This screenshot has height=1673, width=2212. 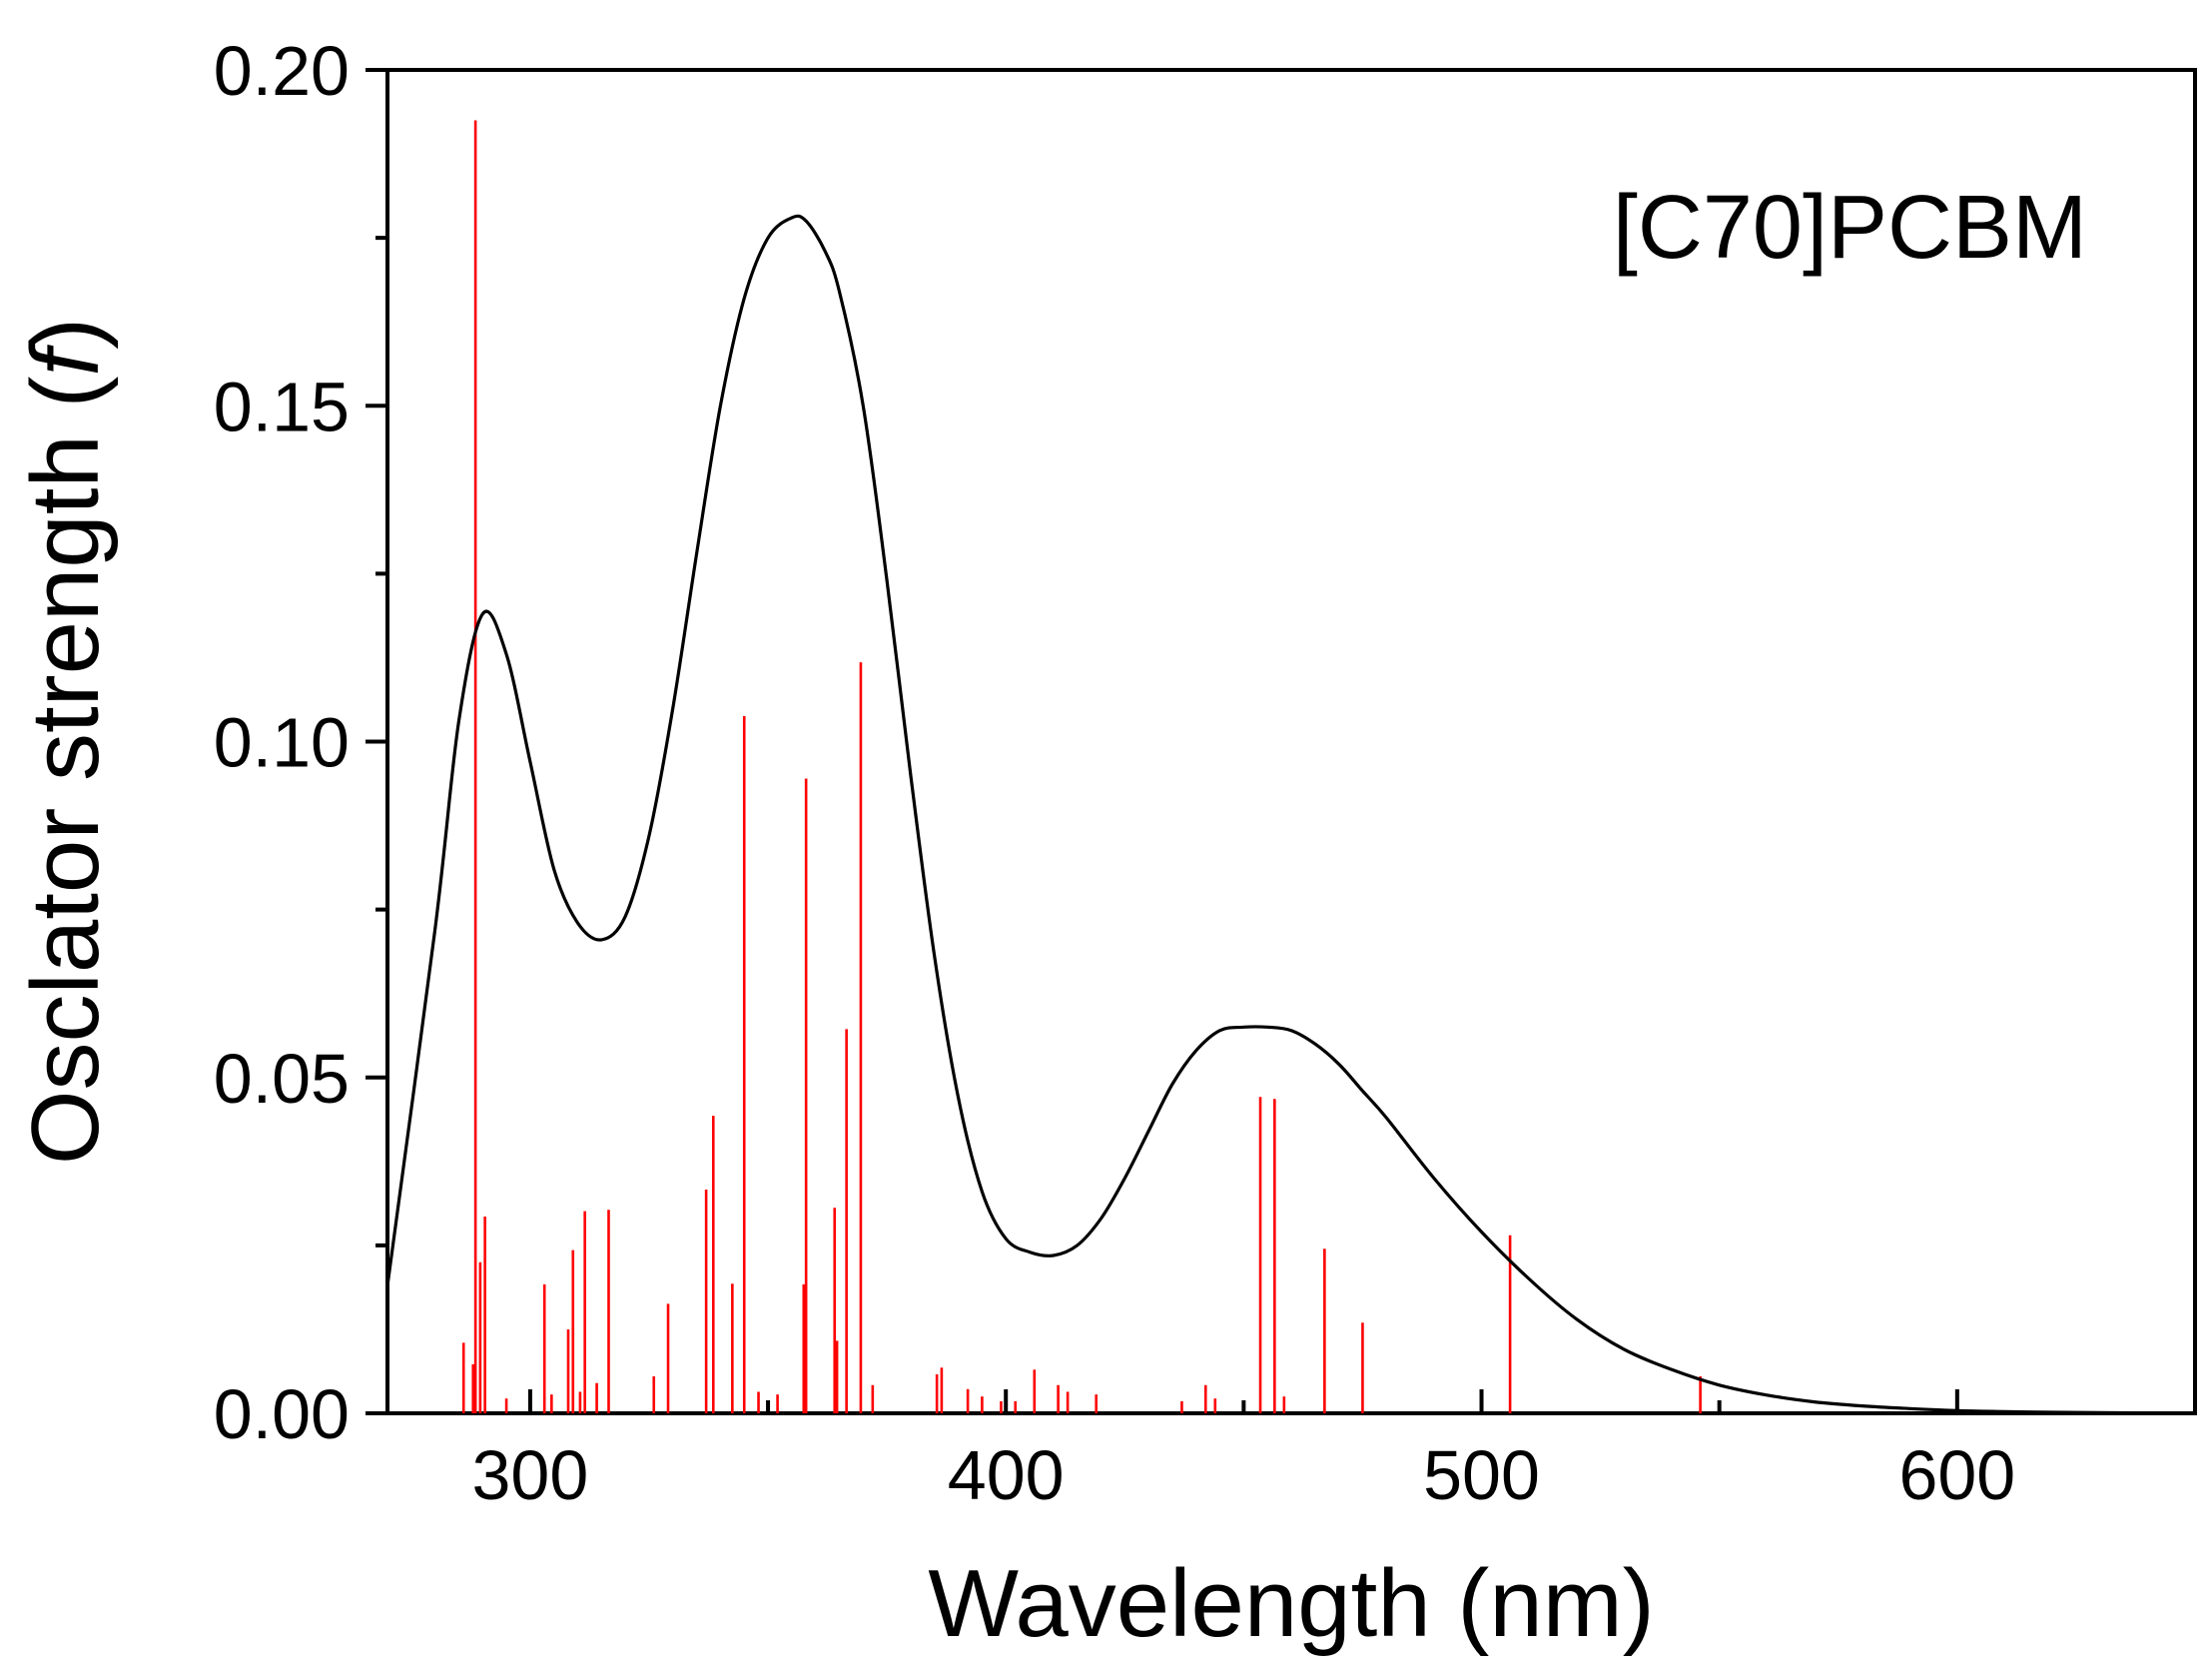 What do you see at coordinates (1481, 1475) in the screenshot?
I see `x-tick-label: 500` at bounding box center [1481, 1475].